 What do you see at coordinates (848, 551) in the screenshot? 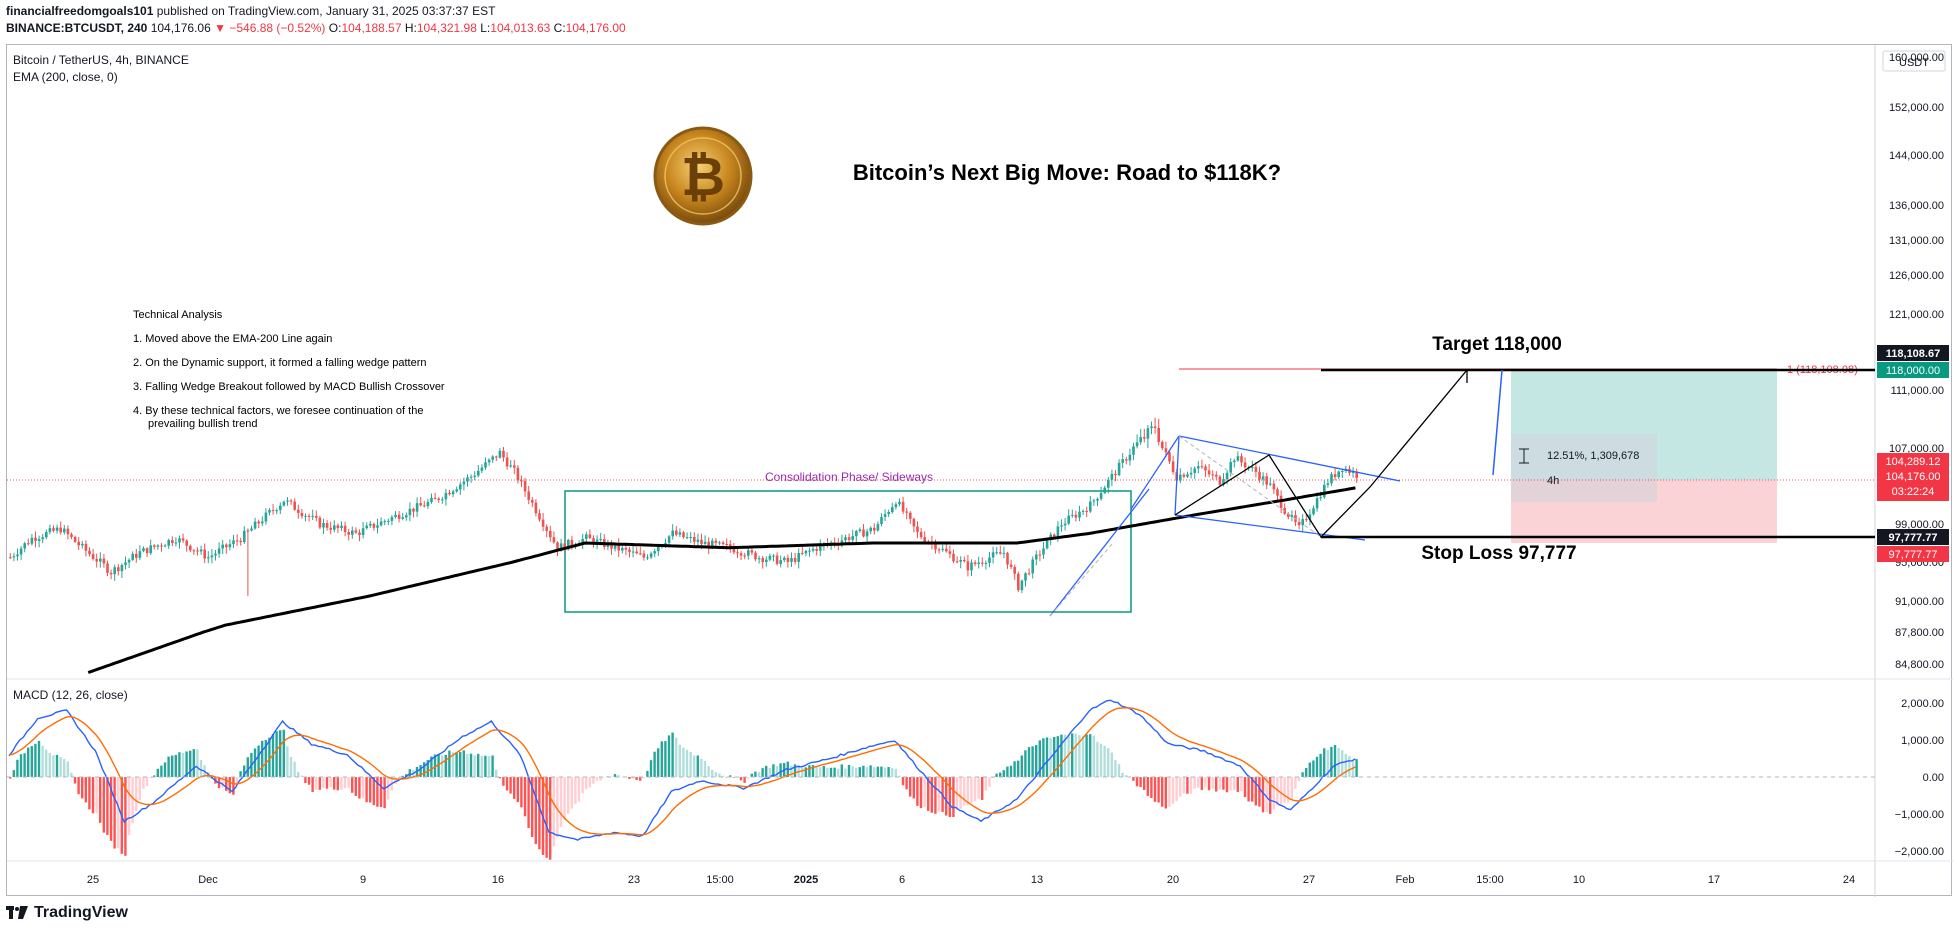
I see `consolidation-box` at bounding box center [848, 551].